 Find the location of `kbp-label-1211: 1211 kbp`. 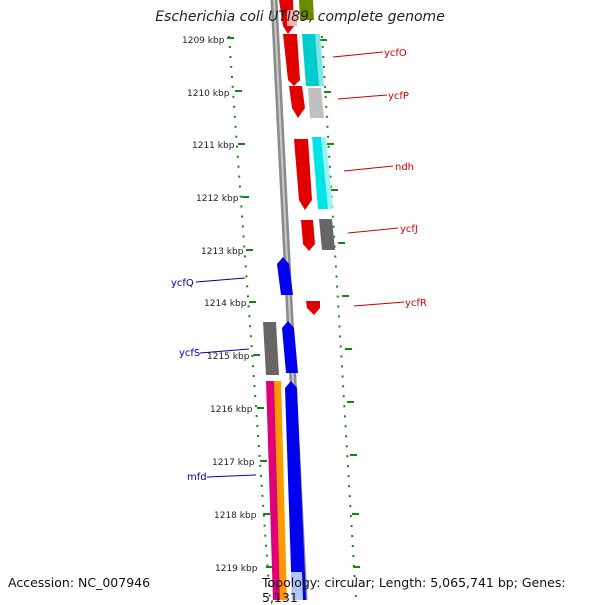

kbp-label-1211: 1211 kbp is located at coordinates (213, 146).